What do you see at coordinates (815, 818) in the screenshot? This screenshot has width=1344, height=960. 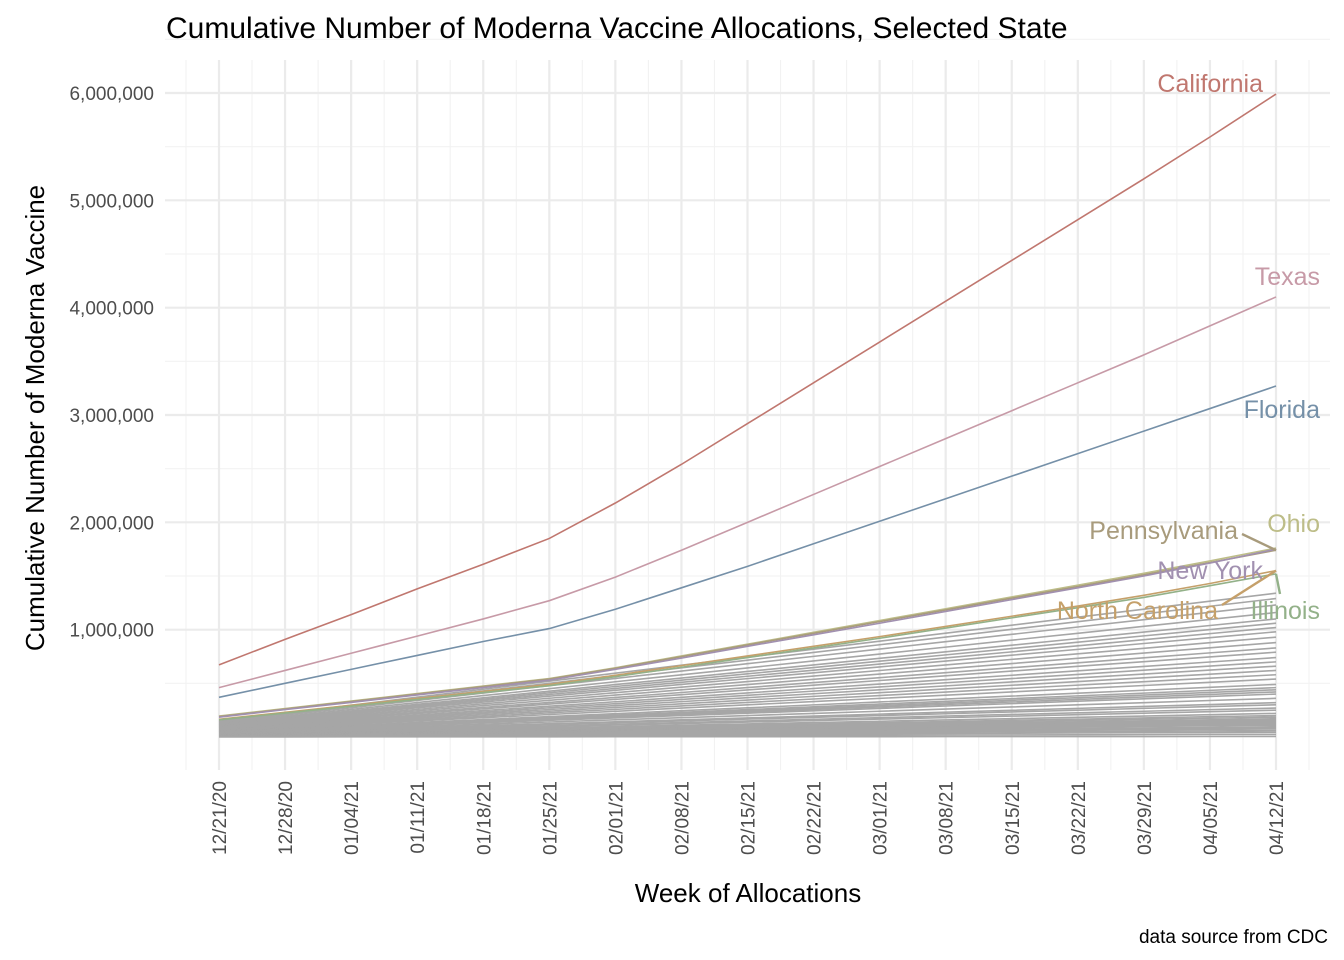 I see `x-tick-label: 02/22/21` at bounding box center [815, 818].